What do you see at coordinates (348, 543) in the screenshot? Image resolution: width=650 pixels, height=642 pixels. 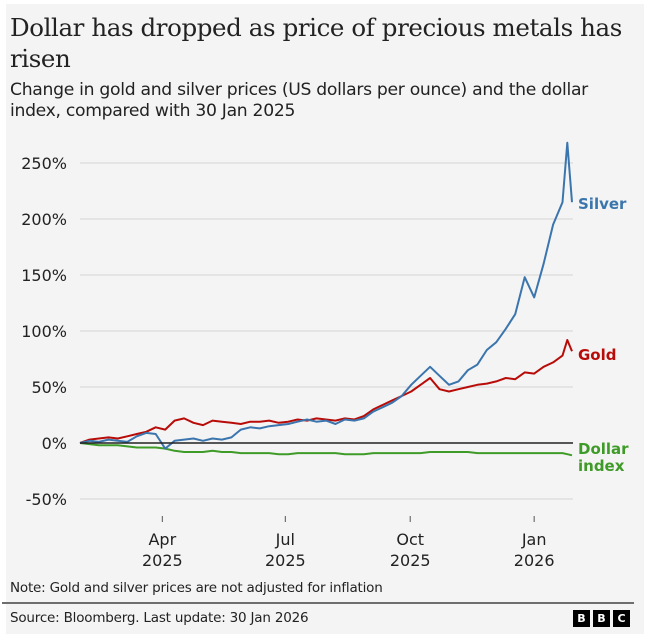 I see `x-axis-labels: Apr 2025 Jul 2025 Oct 2025 Jan 2026` at bounding box center [348, 543].